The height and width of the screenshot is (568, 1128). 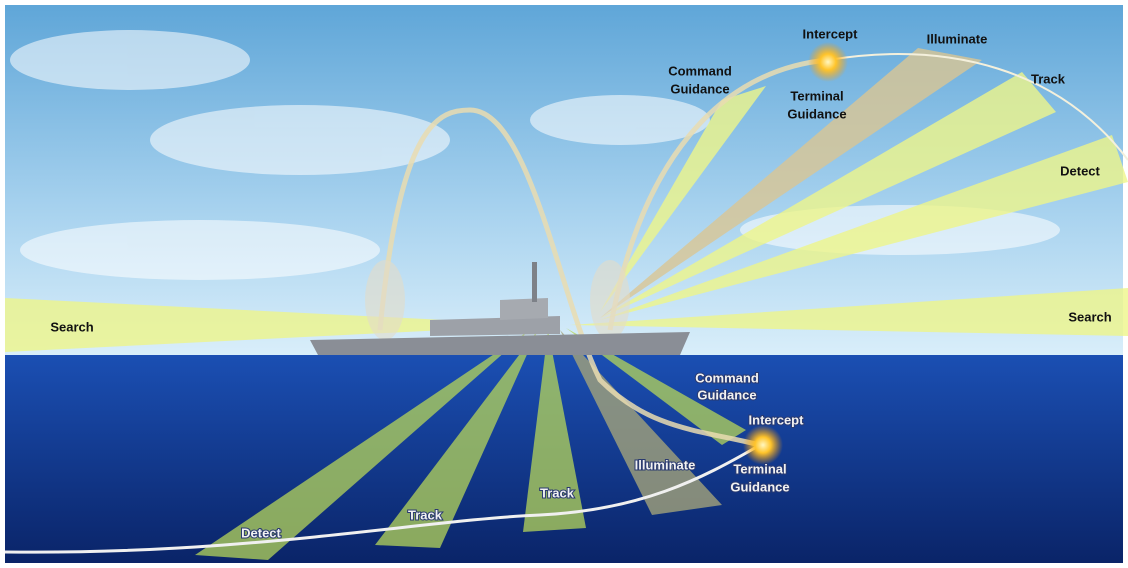 I want to click on threat-path, so click(x=977, y=107).